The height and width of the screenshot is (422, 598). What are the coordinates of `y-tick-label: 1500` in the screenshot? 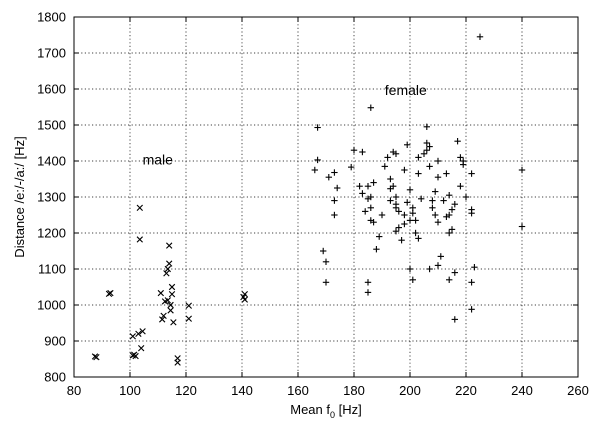 It's located at (51, 125).